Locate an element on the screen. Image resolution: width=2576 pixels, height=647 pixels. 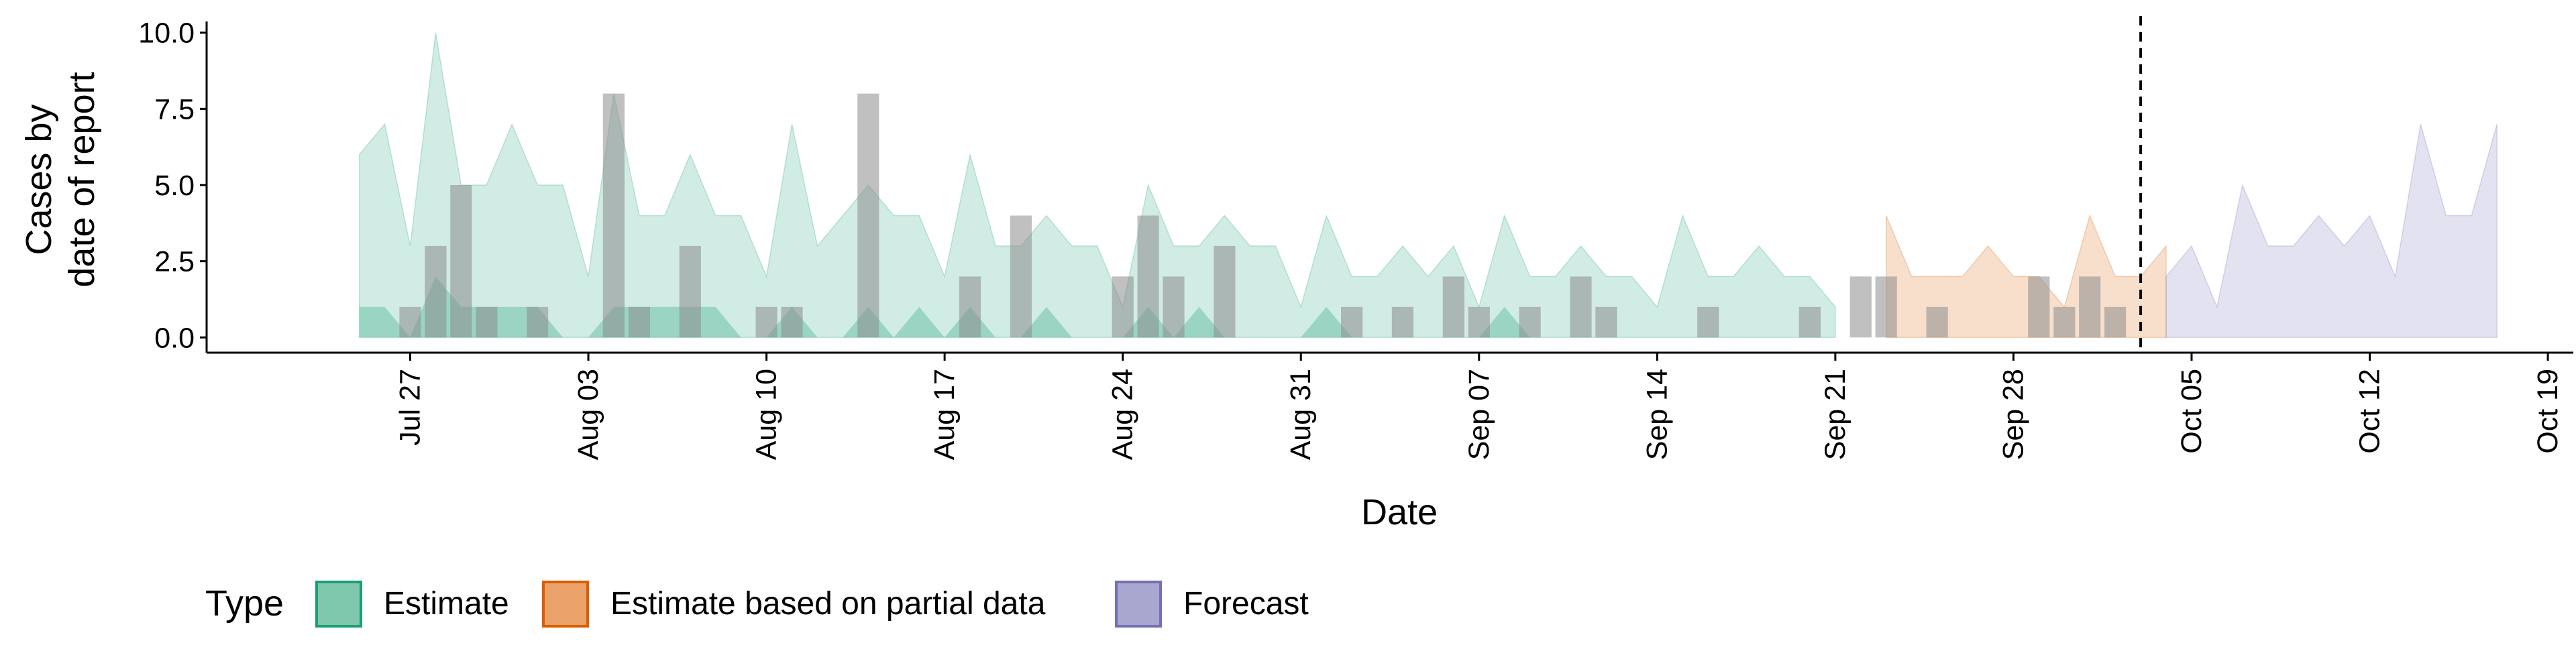
y-tick-label: 5.0 is located at coordinates (174, 186).